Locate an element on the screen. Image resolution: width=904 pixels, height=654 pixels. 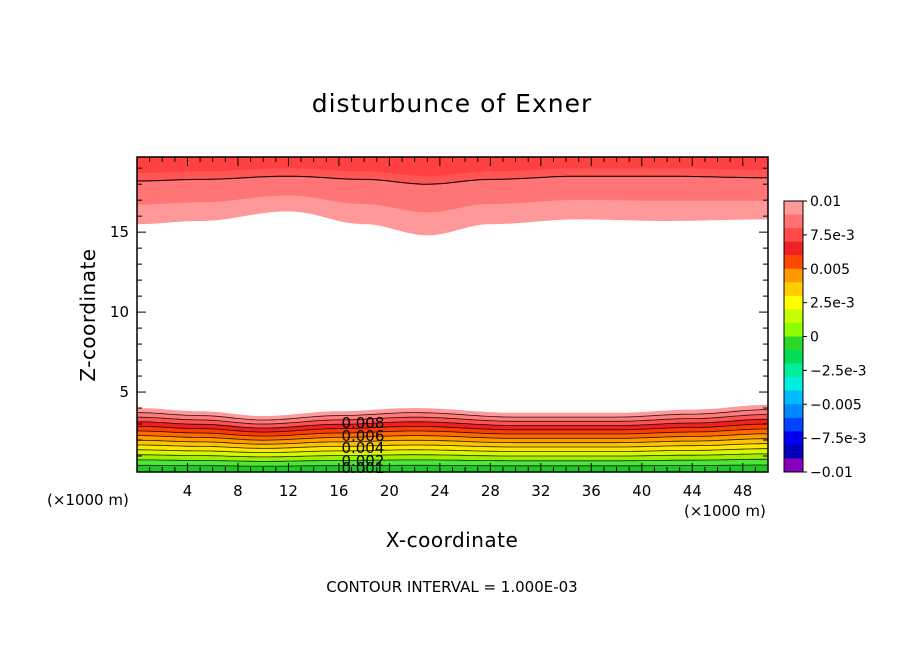
colorbar is located at coordinates (793, 336).